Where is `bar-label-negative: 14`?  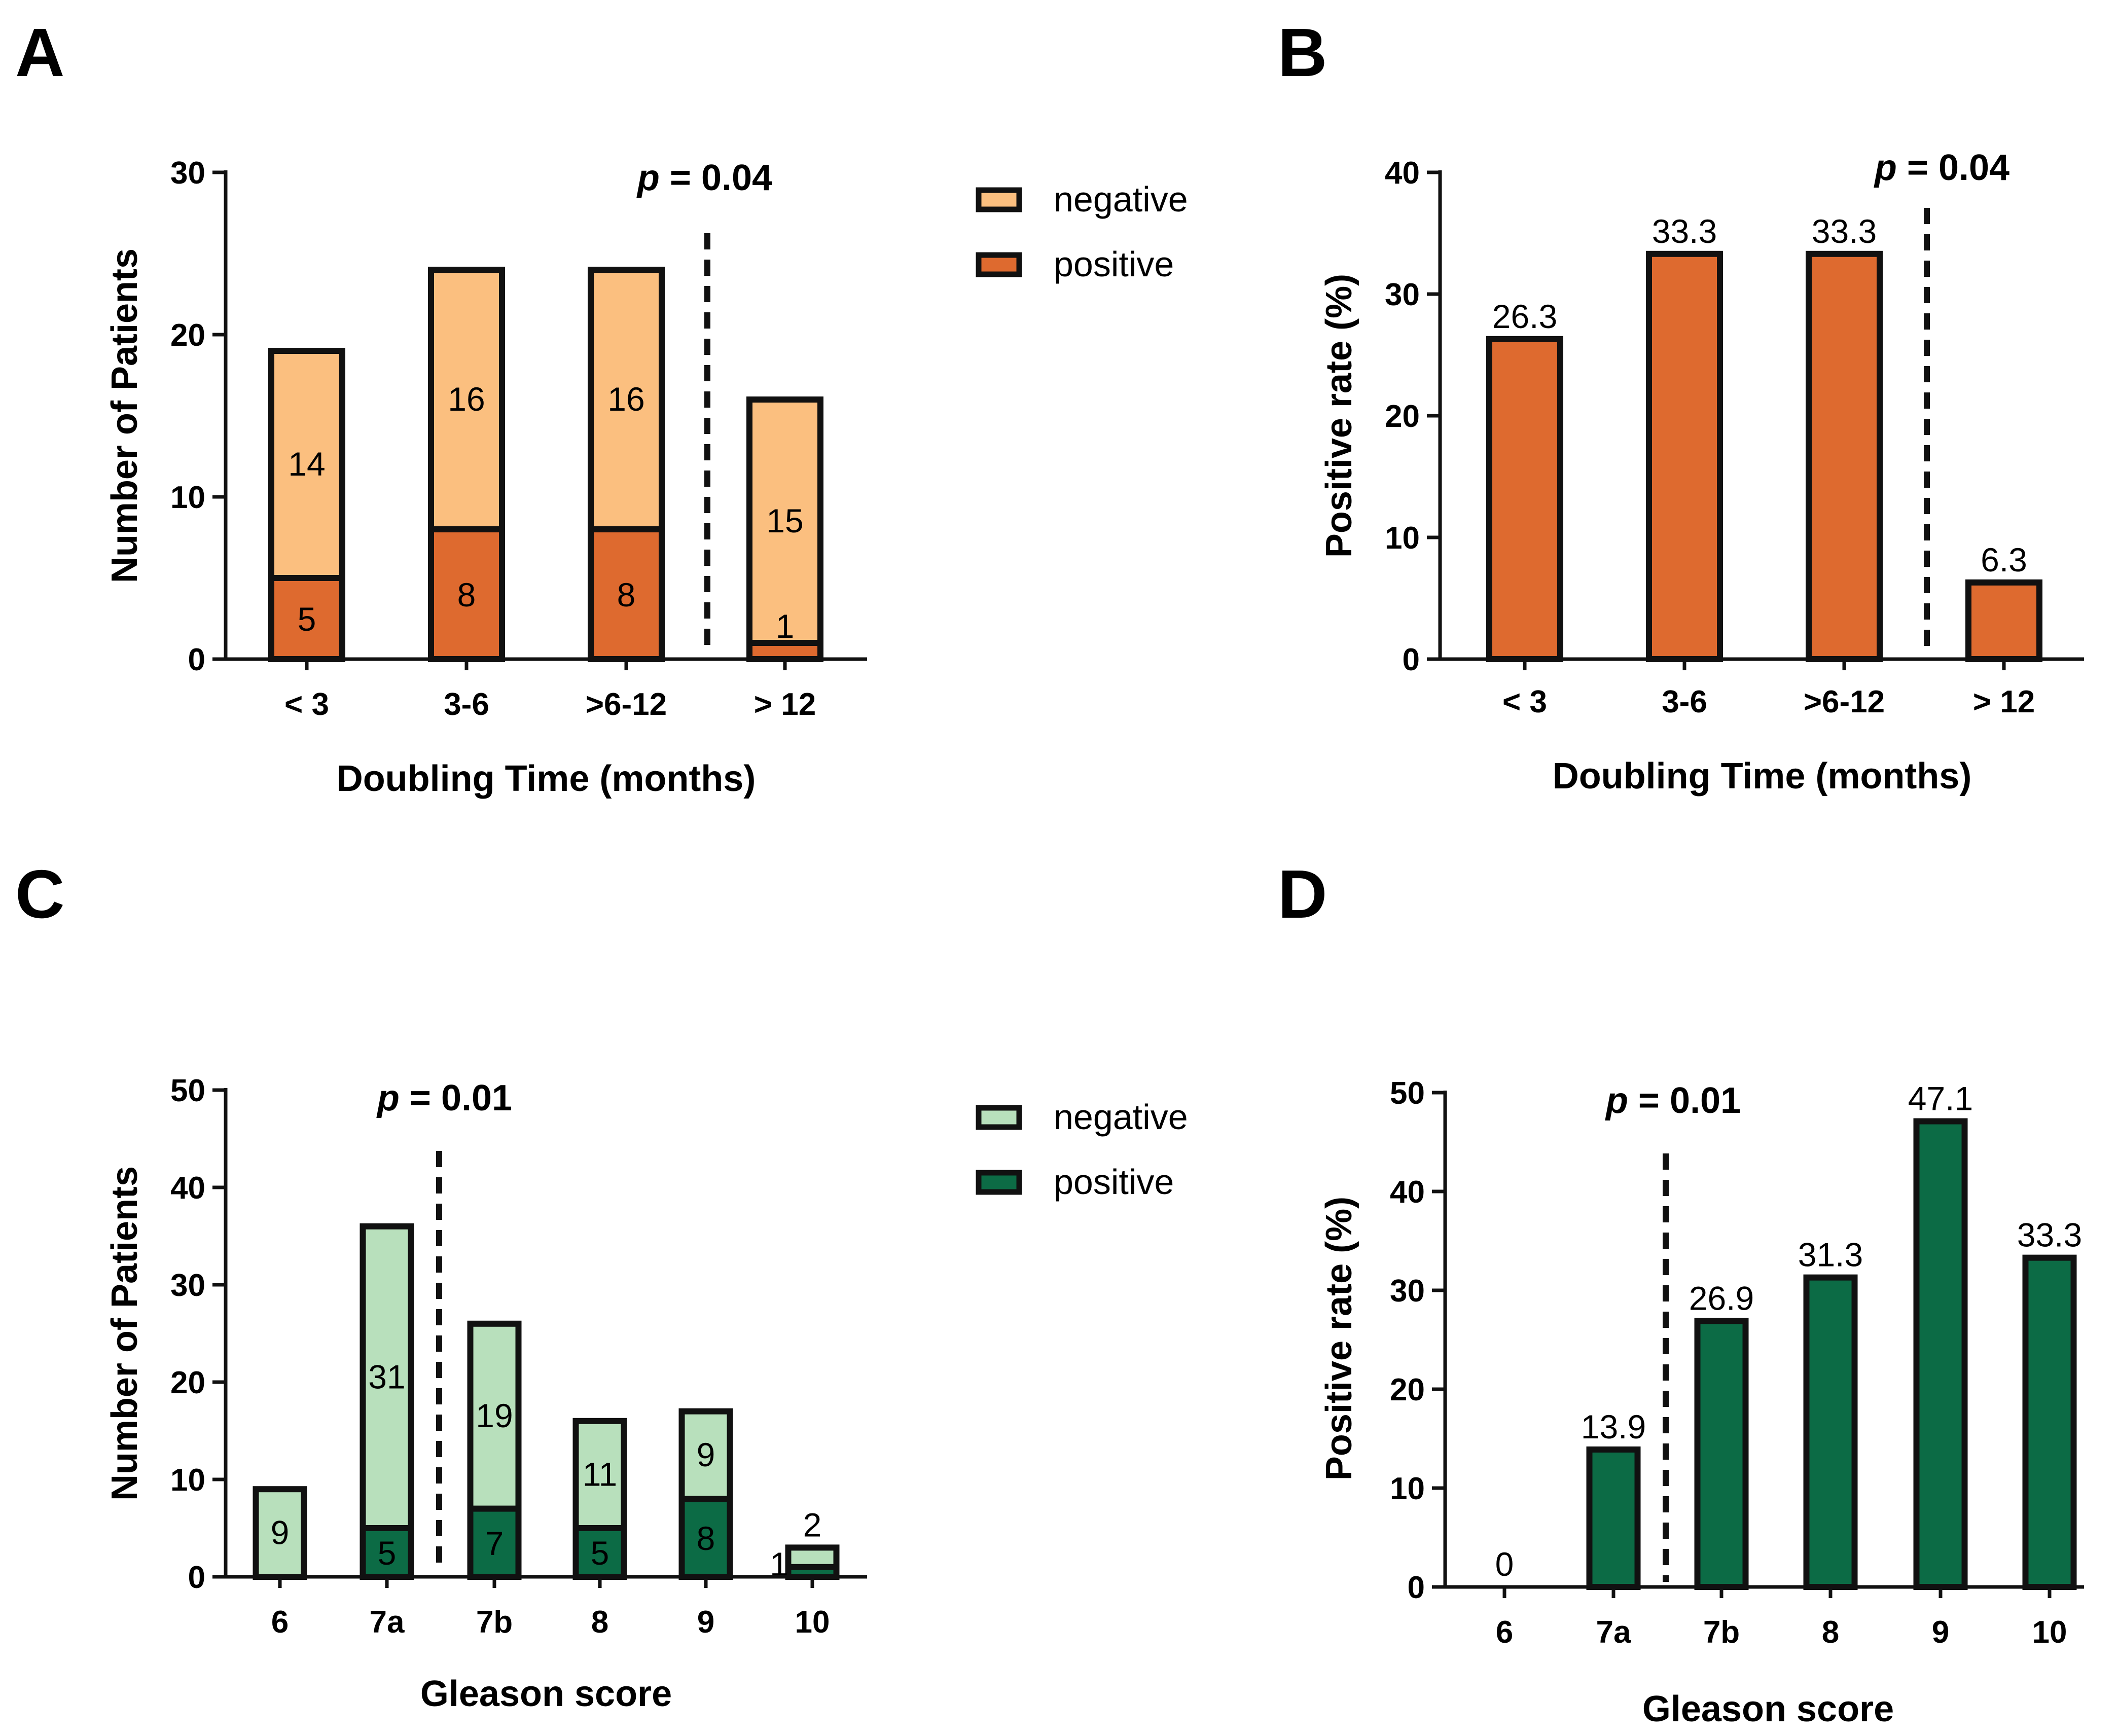 bar-label-negative: 14 is located at coordinates (306, 464).